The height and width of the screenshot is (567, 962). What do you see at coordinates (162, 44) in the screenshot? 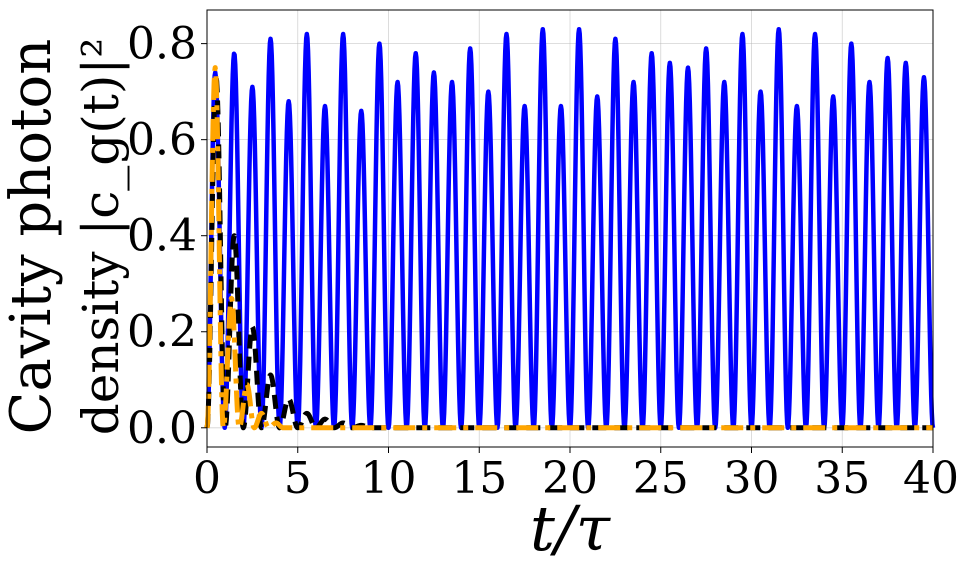
I see `y-tick-label: 0.8` at bounding box center [162, 44].